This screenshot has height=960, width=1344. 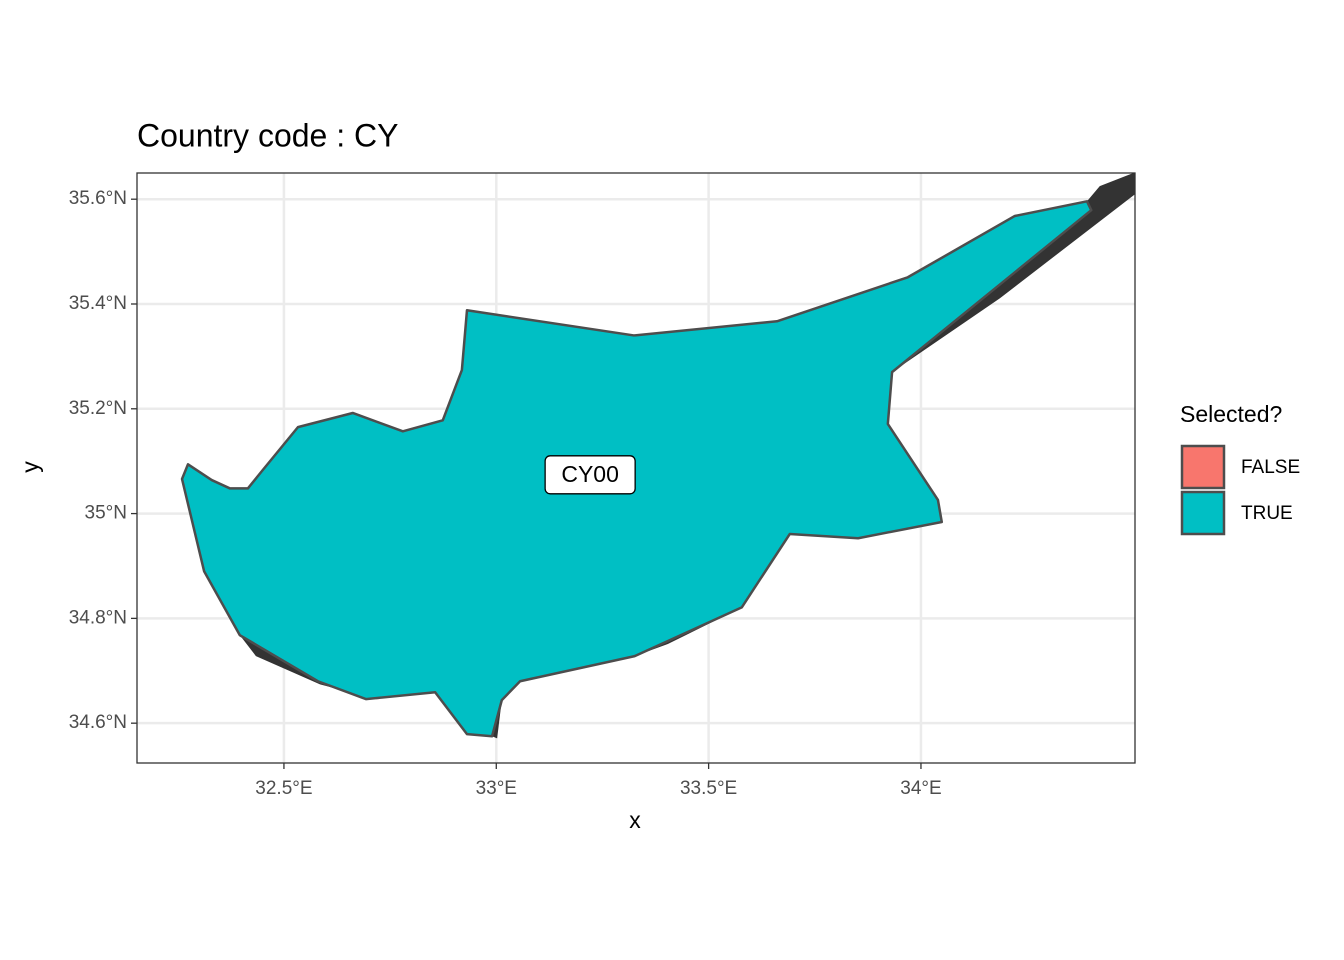 What do you see at coordinates (283, 788) in the screenshot?
I see `x-tick-label: 32.5°E` at bounding box center [283, 788].